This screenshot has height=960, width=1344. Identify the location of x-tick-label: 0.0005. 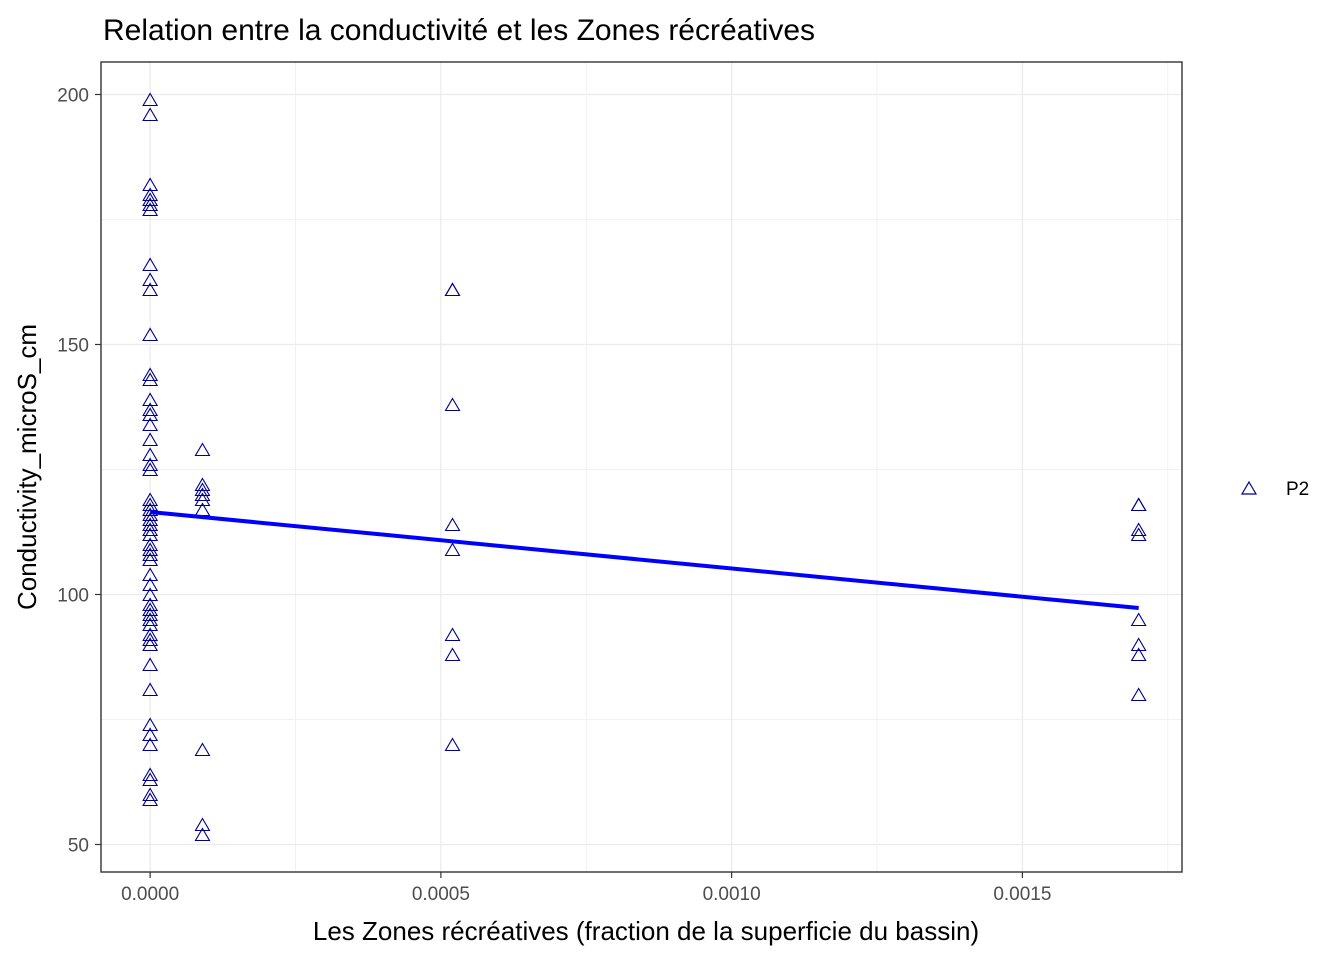
(441, 894).